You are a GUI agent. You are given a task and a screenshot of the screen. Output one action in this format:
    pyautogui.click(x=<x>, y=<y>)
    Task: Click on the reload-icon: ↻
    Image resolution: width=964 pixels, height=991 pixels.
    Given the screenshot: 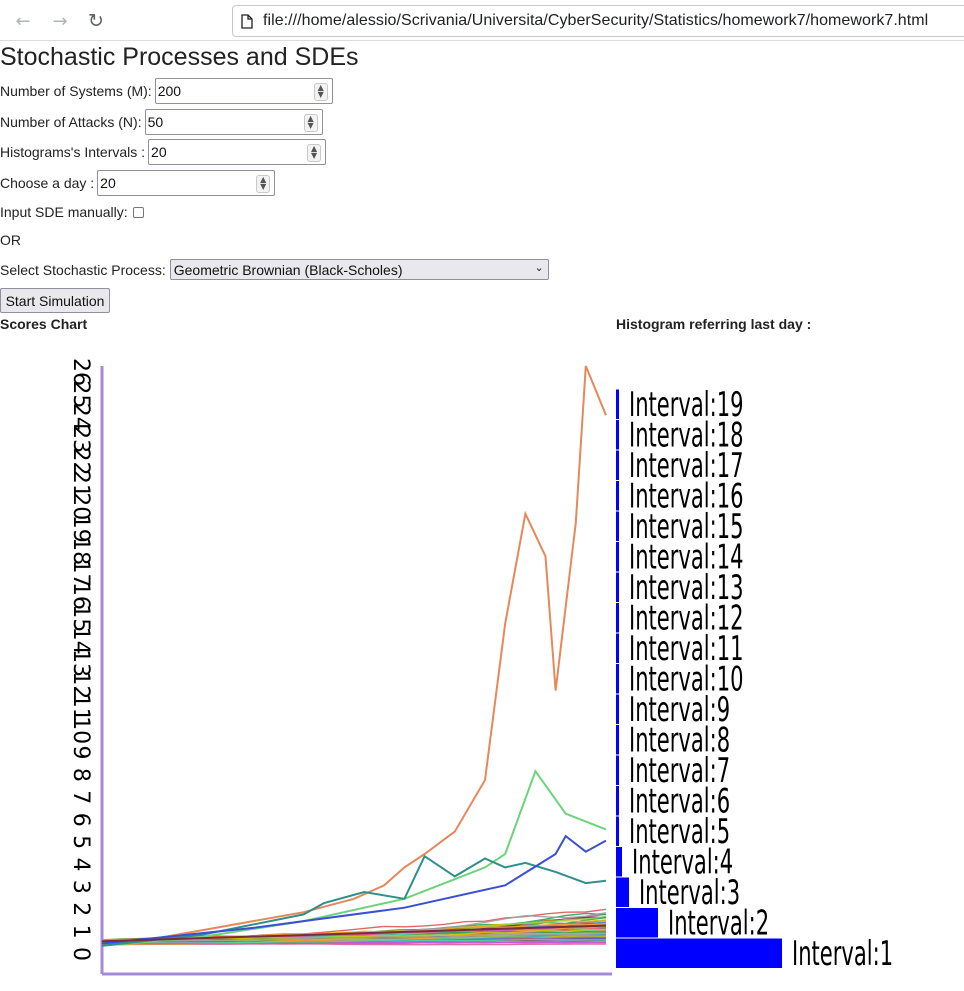 What is the action you would take?
    pyautogui.click(x=96, y=21)
    